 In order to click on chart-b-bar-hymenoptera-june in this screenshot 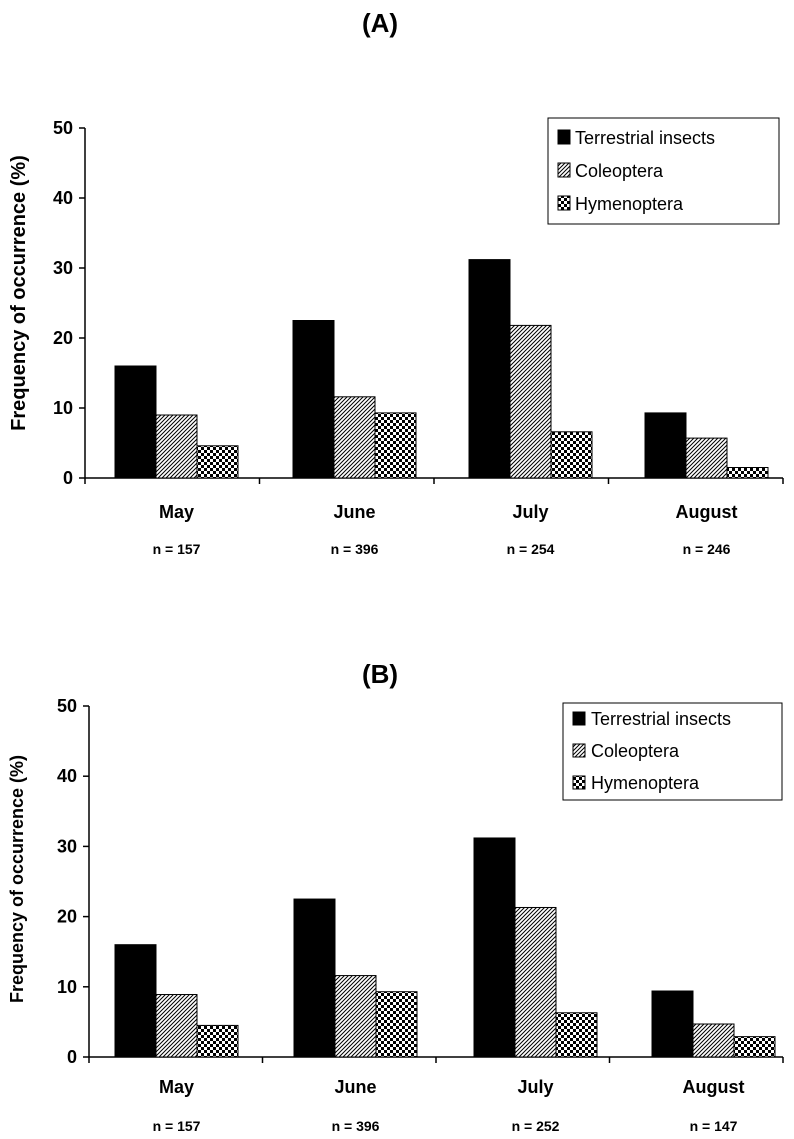, I will do `click(396, 1024)`.